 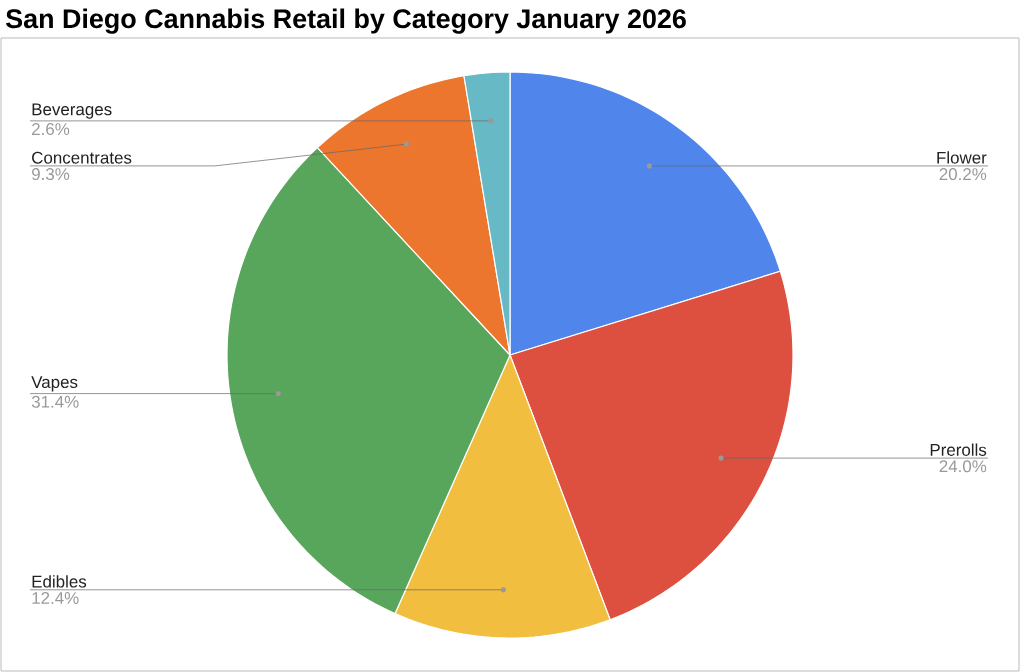 I want to click on slice-label: Beverages, so click(x=72, y=111).